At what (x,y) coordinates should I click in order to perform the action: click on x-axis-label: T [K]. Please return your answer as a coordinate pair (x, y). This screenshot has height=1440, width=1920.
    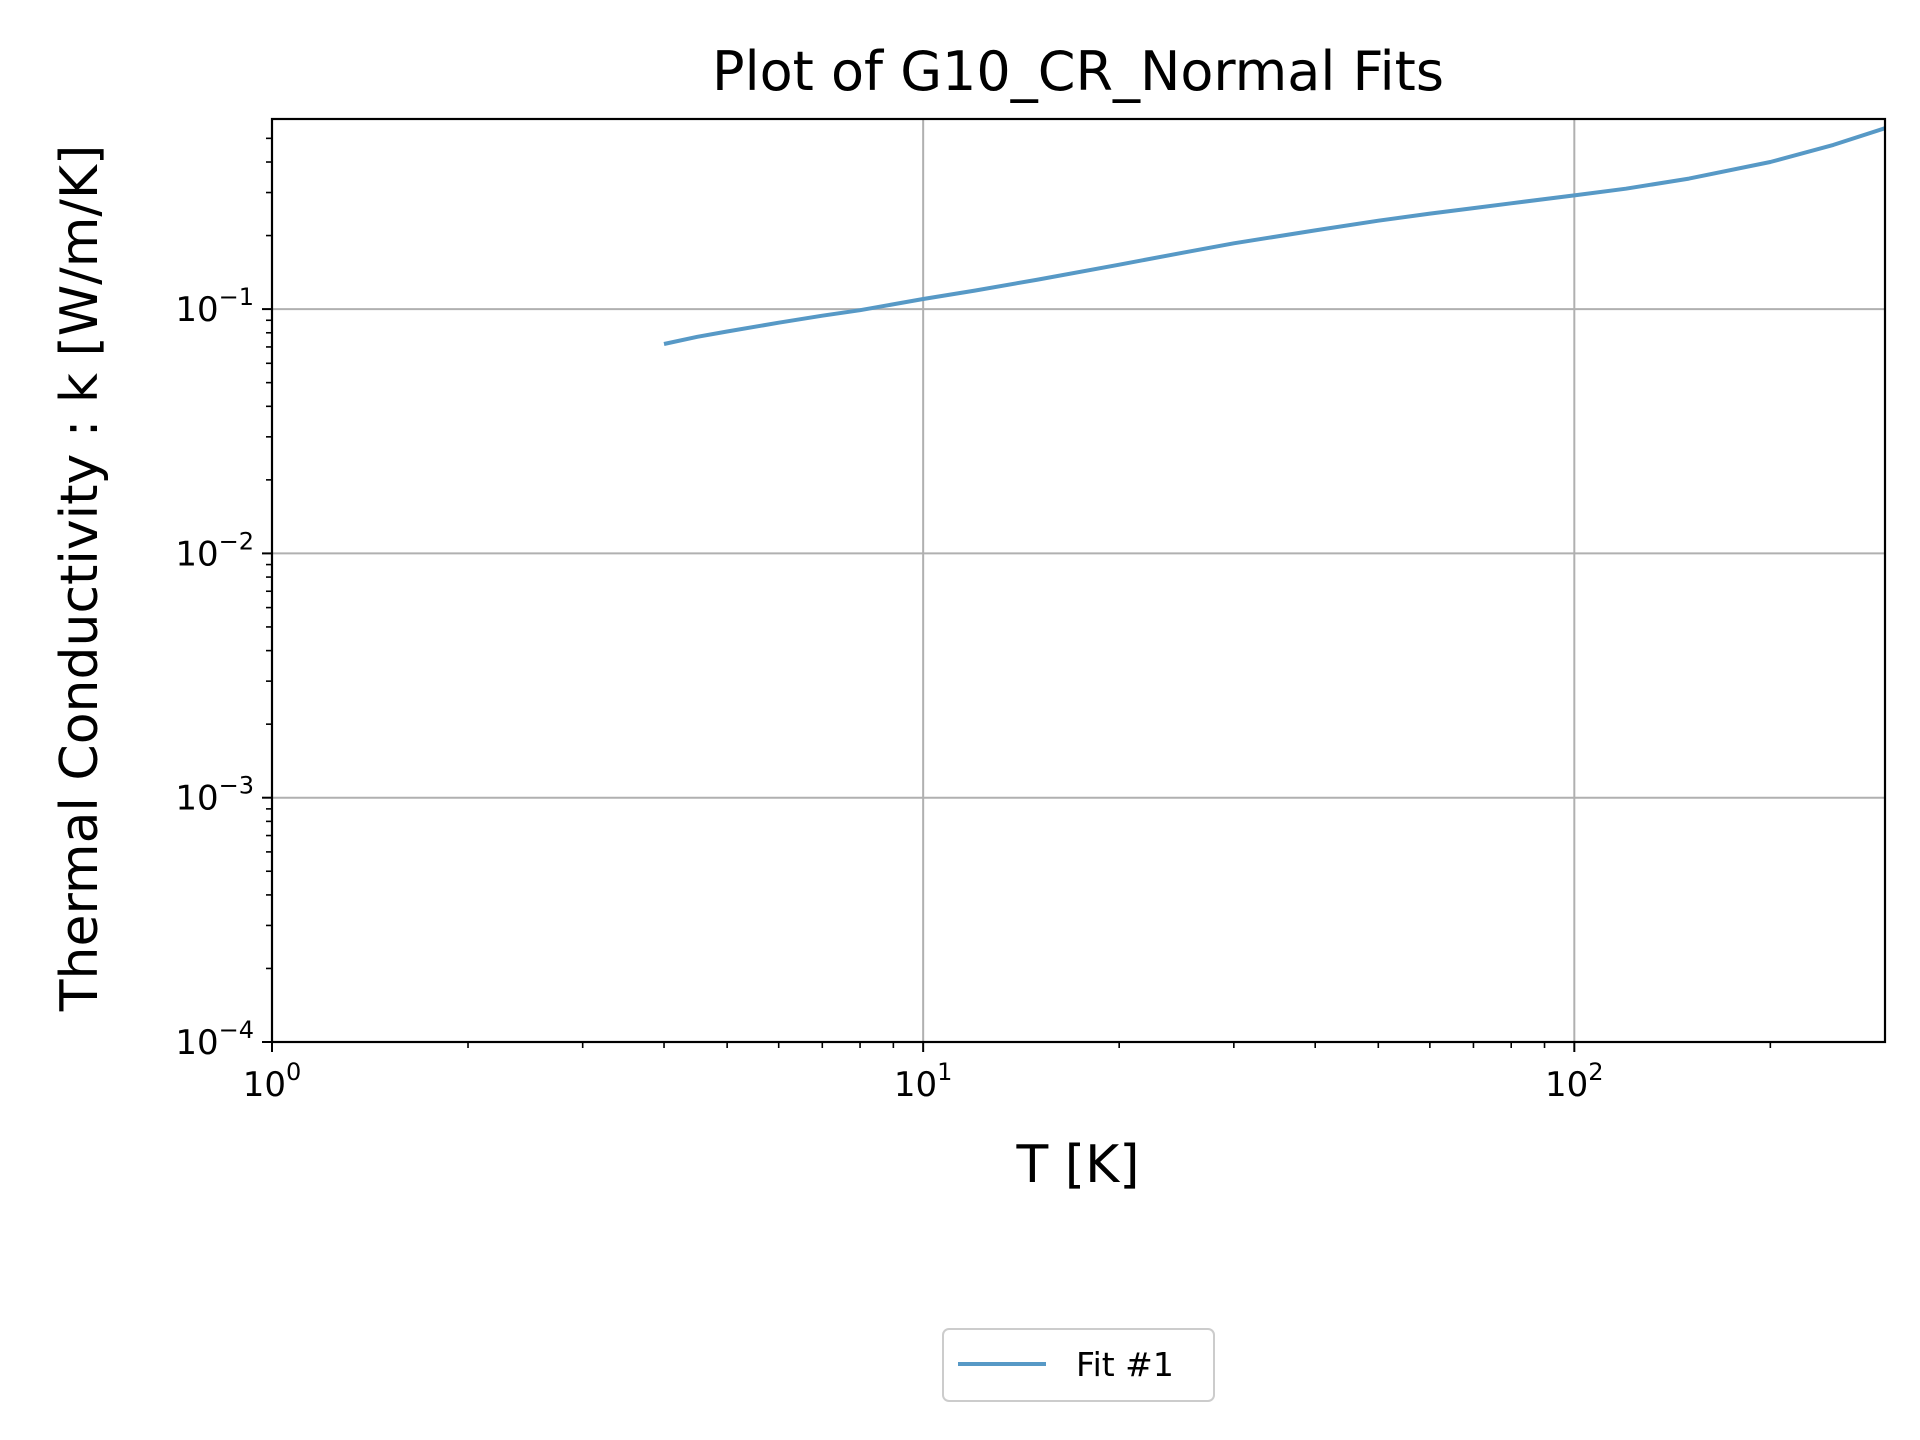
    Looking at the image, I should click on (1078, 1165).